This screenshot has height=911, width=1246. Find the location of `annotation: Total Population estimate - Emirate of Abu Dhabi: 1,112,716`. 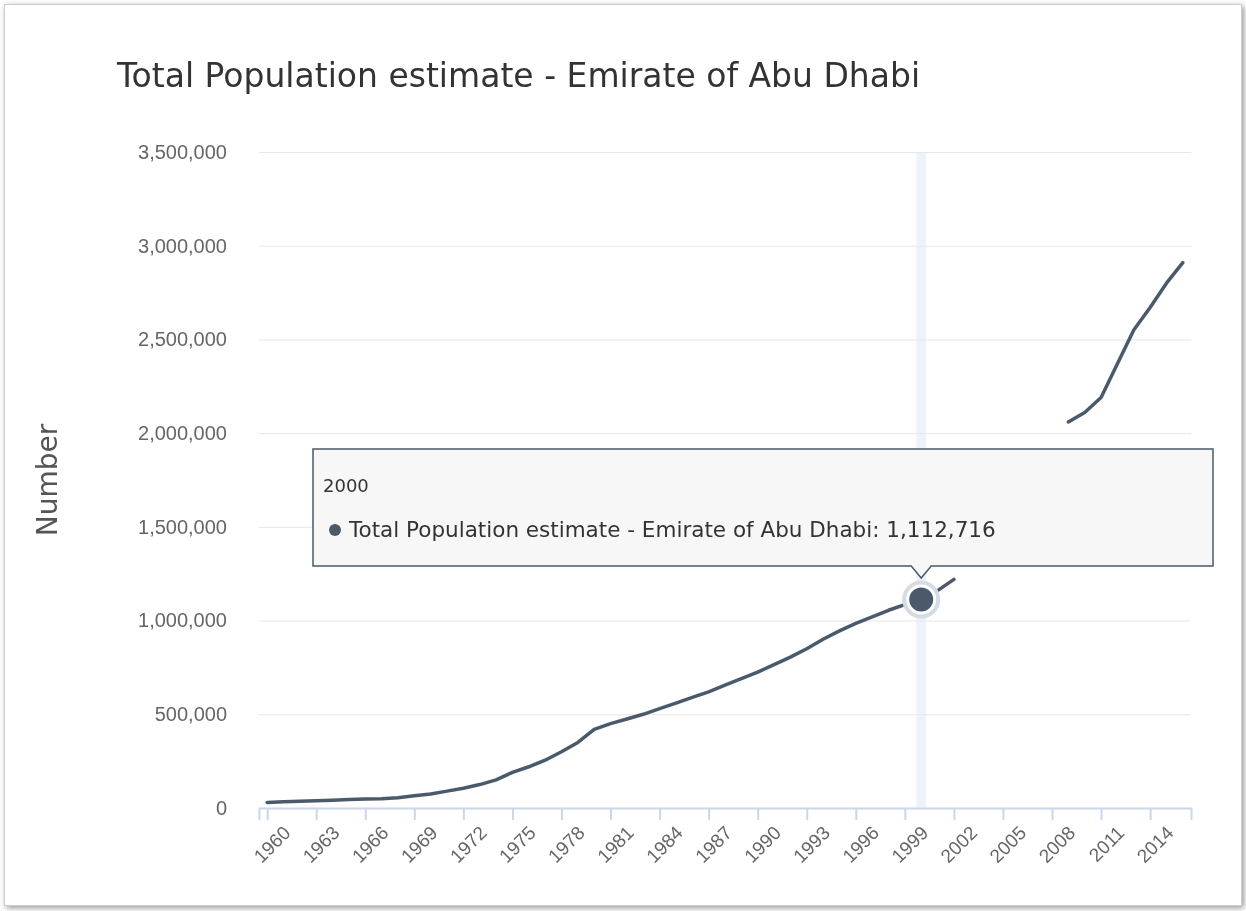

annotation: Total Population estimate - Emirate of Abu Dhabi: 1,112,716 is located at coordinates (672, 529).